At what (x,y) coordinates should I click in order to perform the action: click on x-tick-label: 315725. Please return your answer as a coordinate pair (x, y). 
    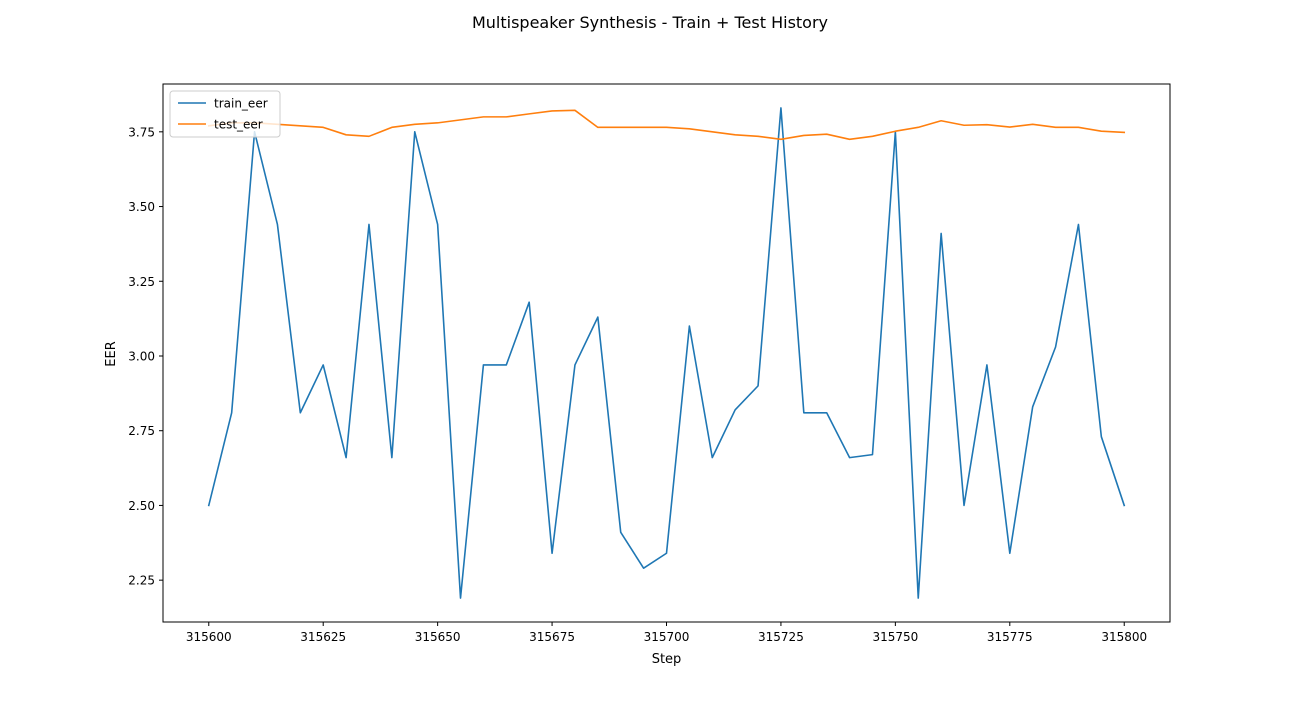
    Looking at the image, I should click on (781, 637).